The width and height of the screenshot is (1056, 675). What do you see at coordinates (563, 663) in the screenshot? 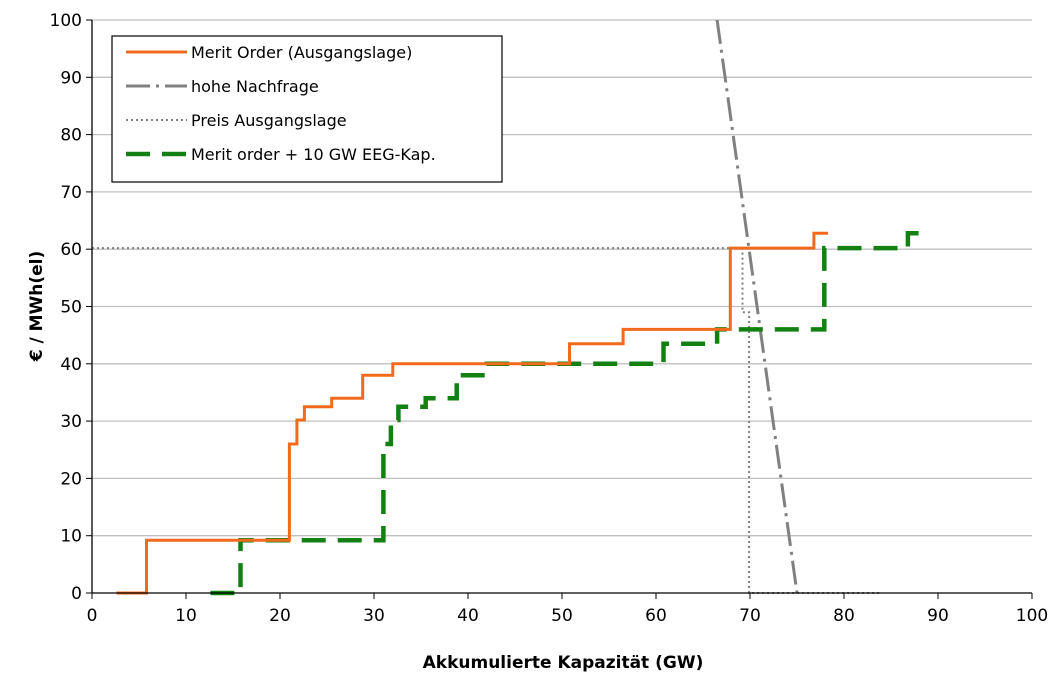
I see `x-axis-title: Akkumulierte Kapazität (GW)` at bounding box center [563, 663].